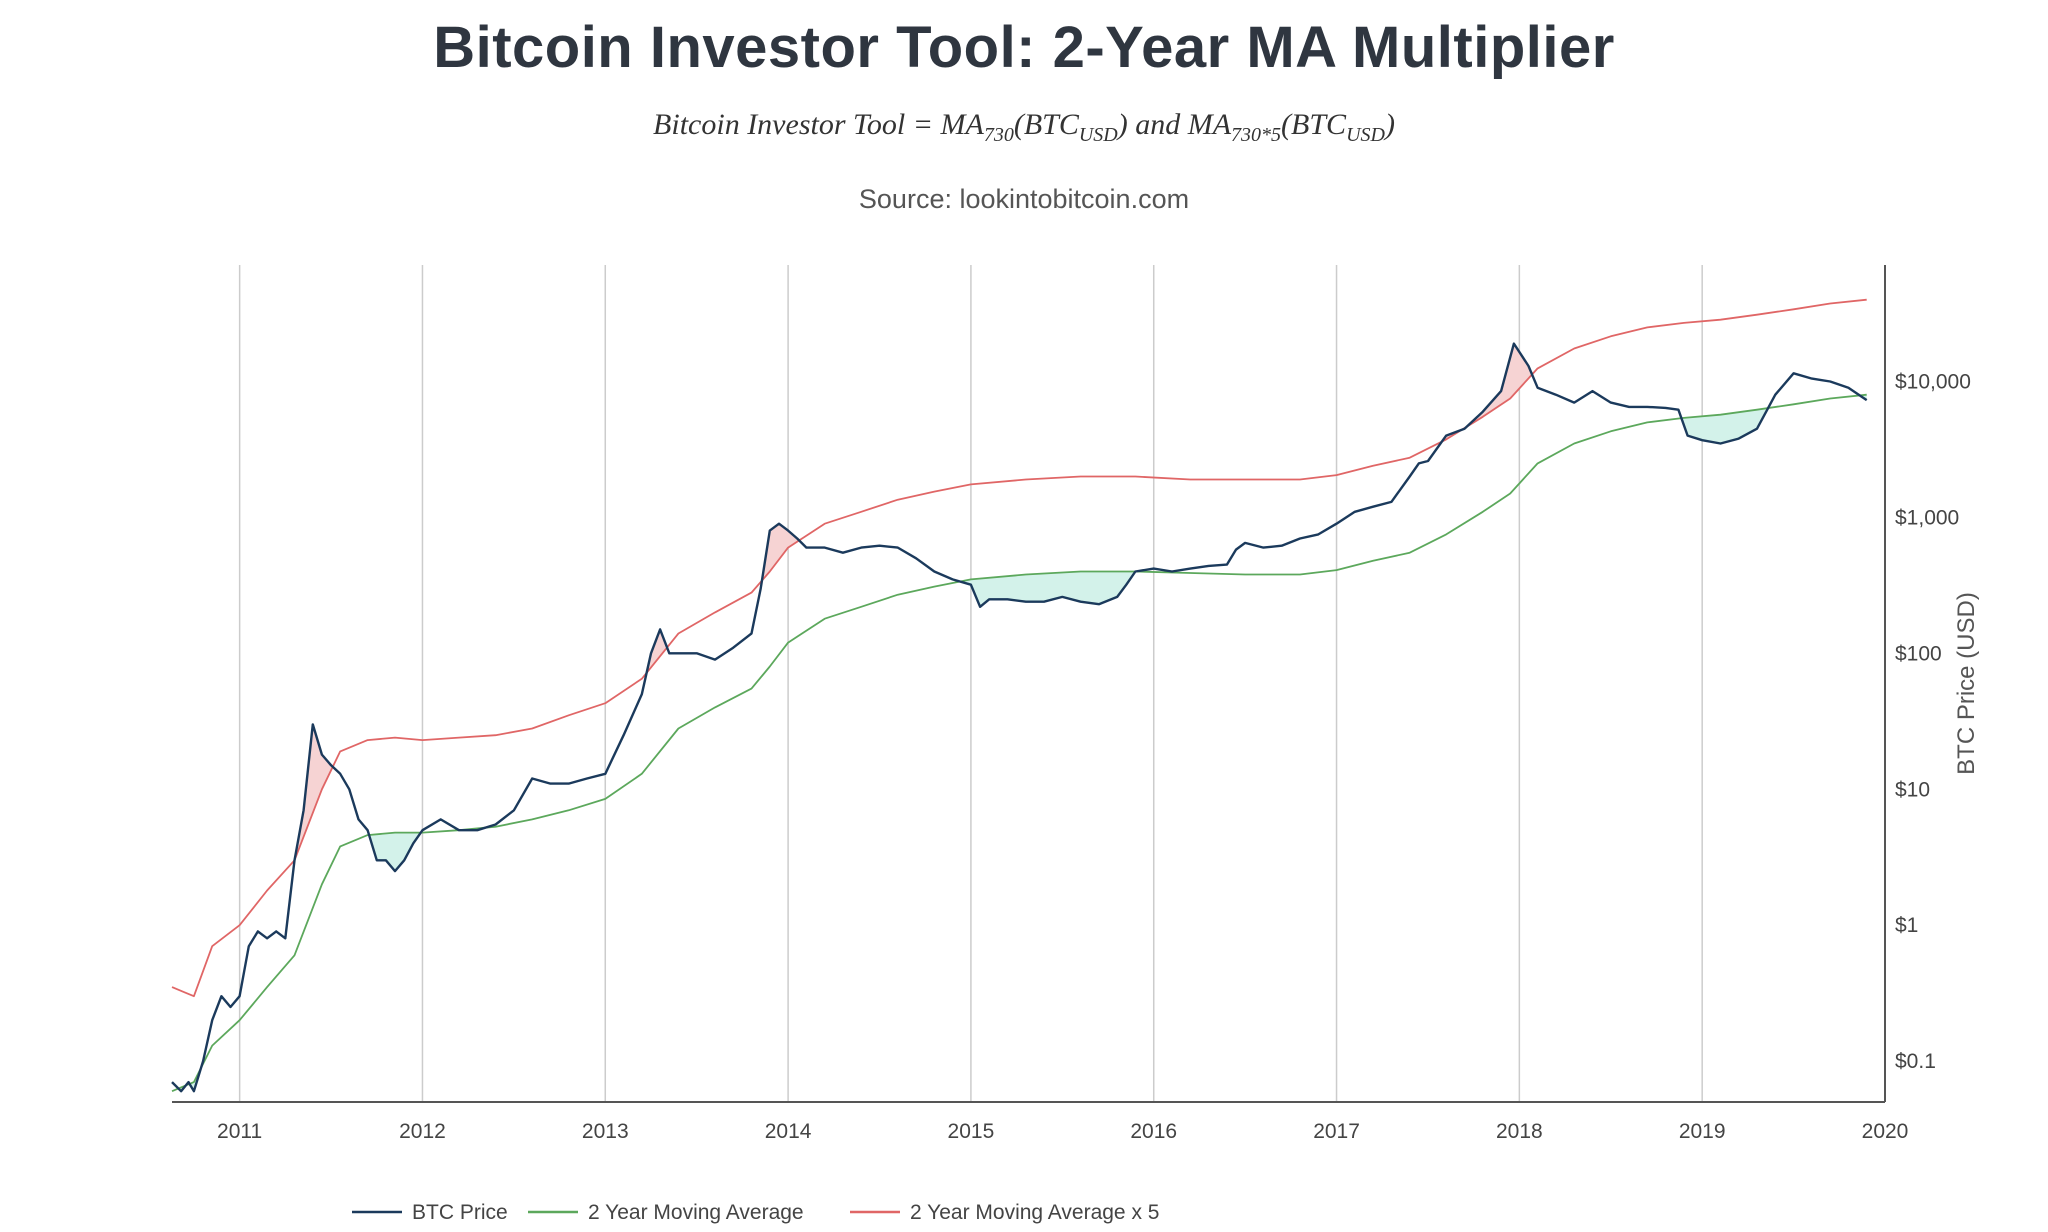 Image resolution: width=2048 pixels, height=1232 pixels. I want to click on legend-label-2-year-ma: 2 Year Moving Average, so click(696, 1212).